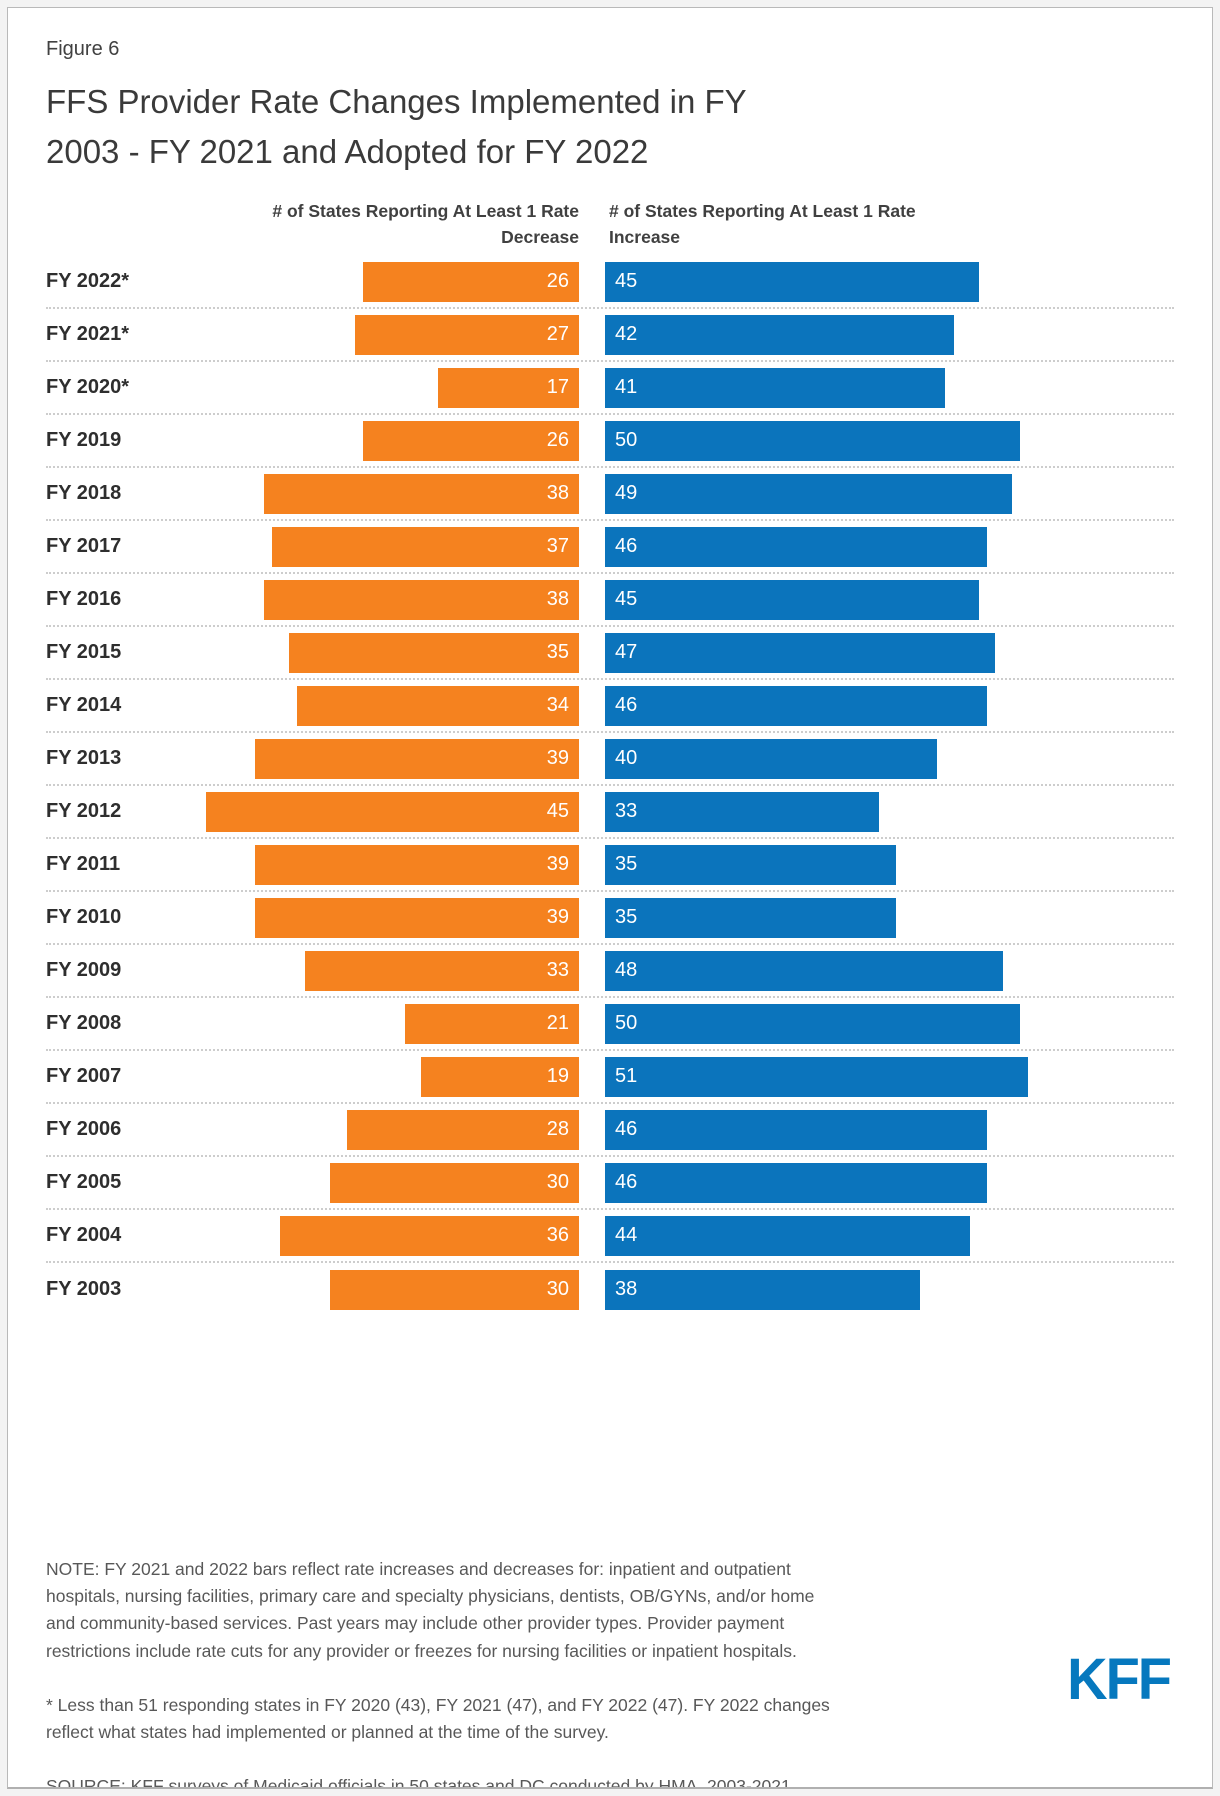 This screenshot has height=1796, width=1220. I want to click on decrease-value-label: 36, so click(557, 1235).